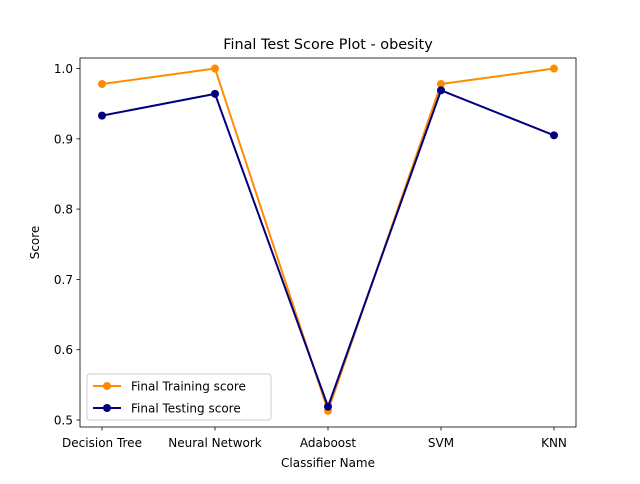  Describe the element at coordinates (188, 387) in the screenshot. I see `legend-label: Final Training score` at that location.